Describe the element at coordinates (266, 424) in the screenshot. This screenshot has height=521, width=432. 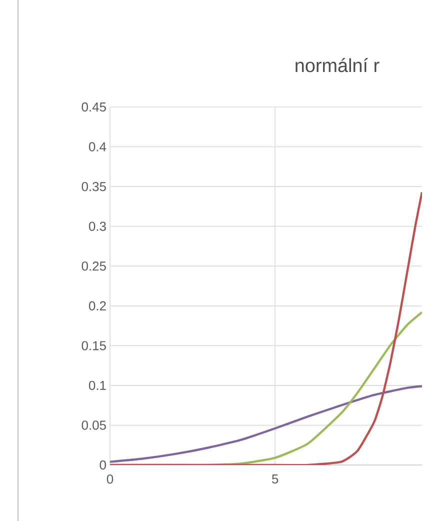
I see `line-series` at that location.